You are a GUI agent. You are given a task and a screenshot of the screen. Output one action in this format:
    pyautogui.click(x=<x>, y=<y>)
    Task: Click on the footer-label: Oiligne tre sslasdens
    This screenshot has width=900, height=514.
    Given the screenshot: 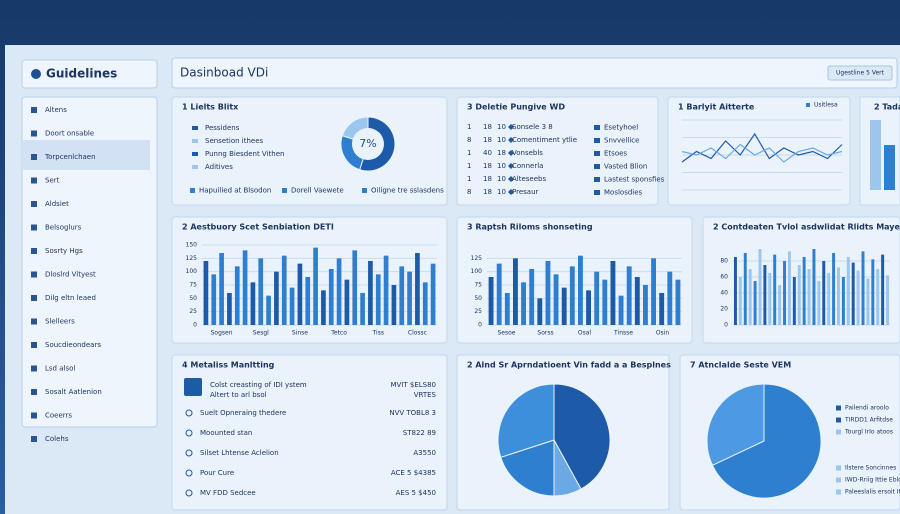 What is the action you would take?
    pyautogui.click(x=407, y=191)
    